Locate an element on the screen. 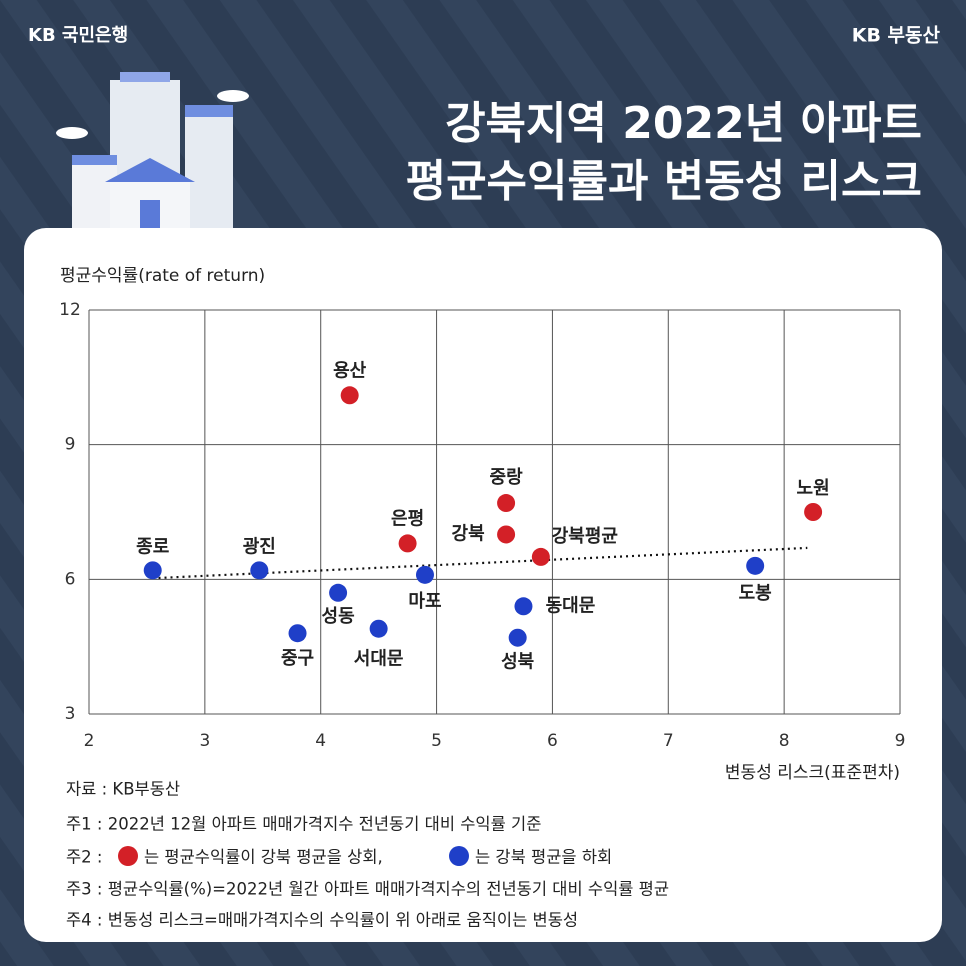 Image resolution: width=966 pixels, height=970 pixels. note: 는 강북 평균을 하회 is located at coordinates (543, 857).